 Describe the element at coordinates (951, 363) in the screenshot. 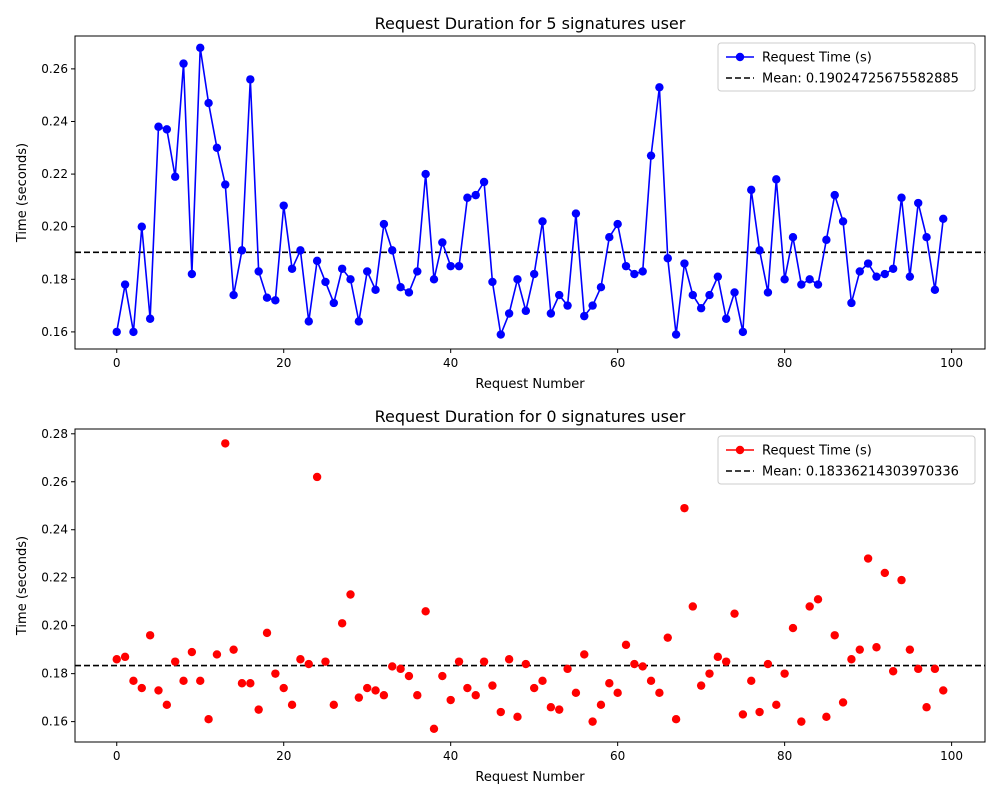

I see `x-tick-label: 100` at that location.